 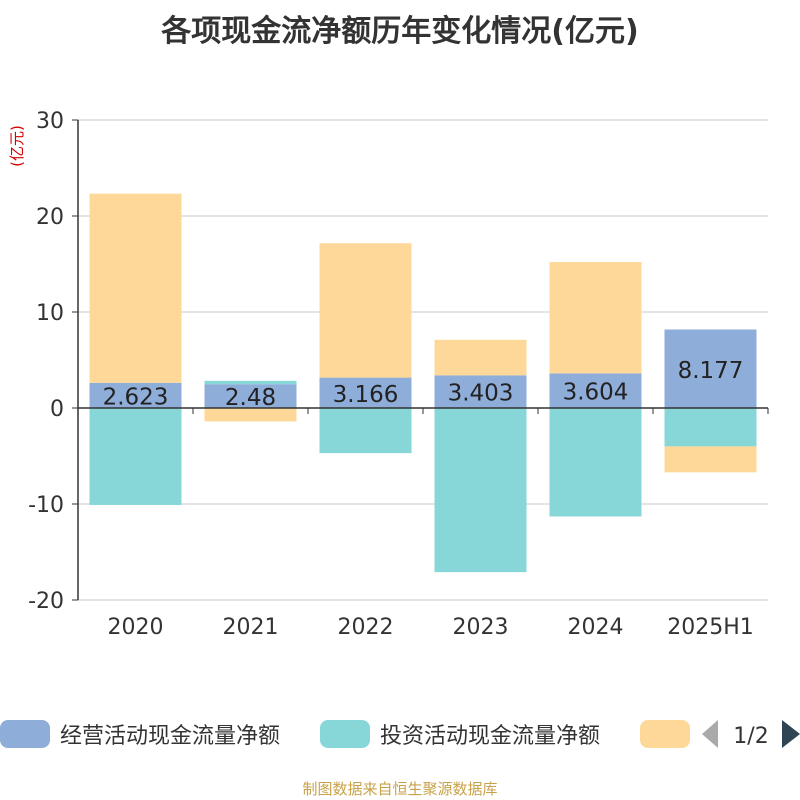 I want to click on data-label: 2.48, so click(x=250, y=398).